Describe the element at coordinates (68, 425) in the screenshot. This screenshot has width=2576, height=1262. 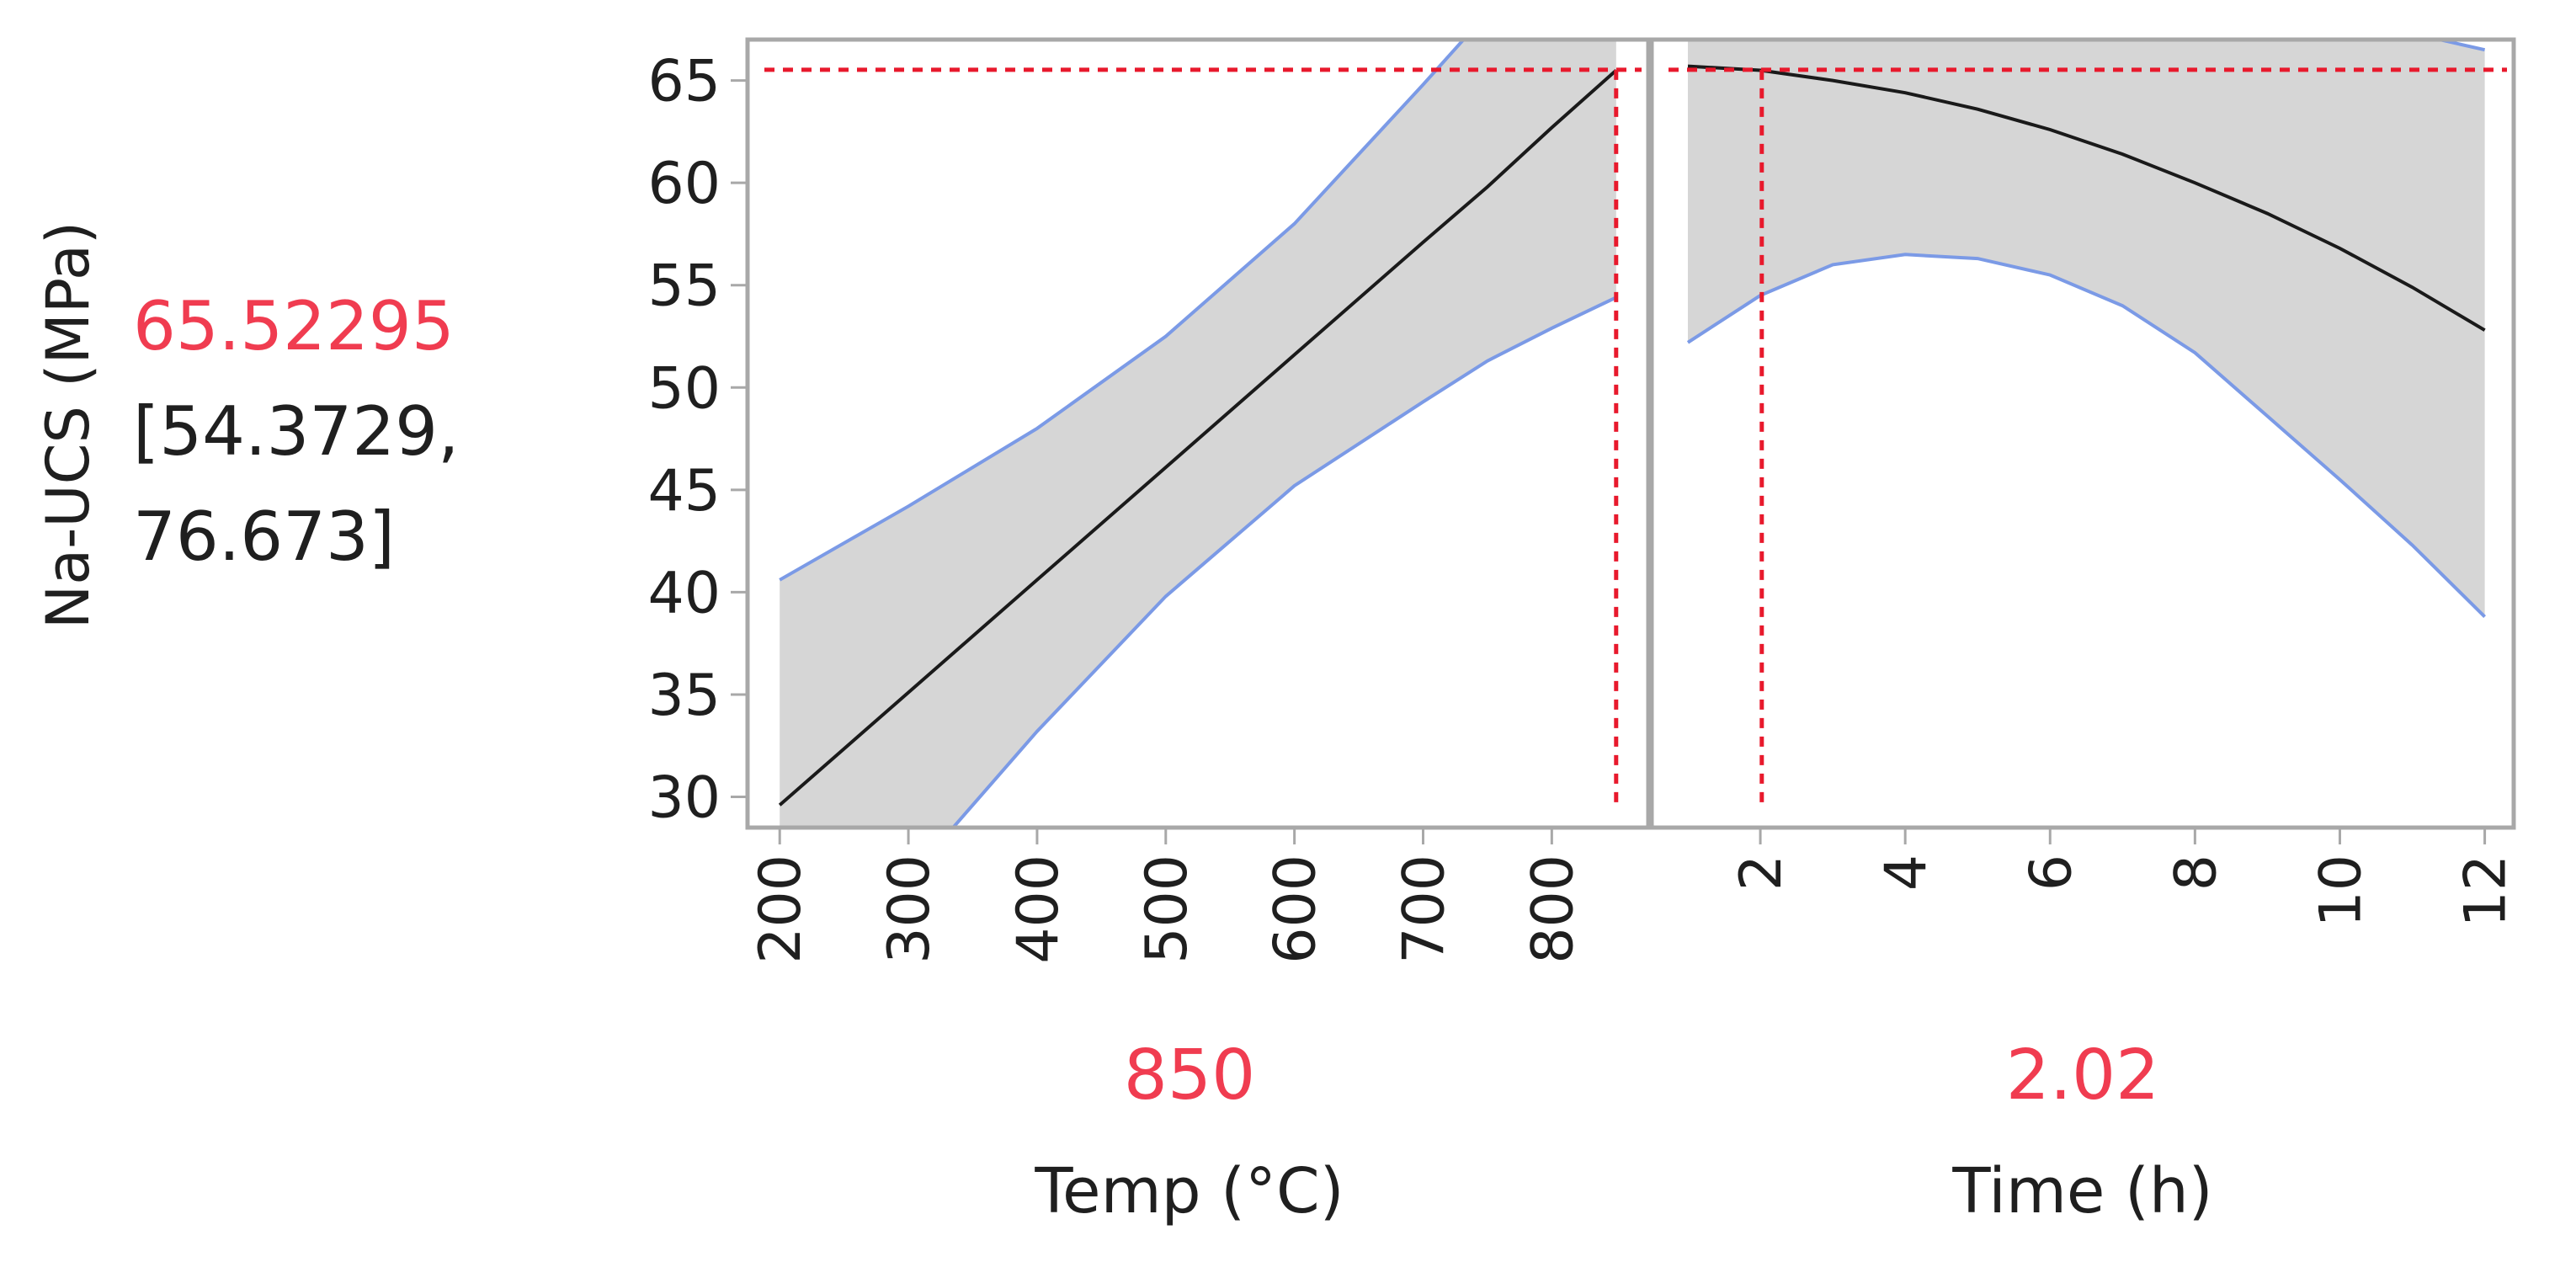
I see `y-axis-title: Na-UCS (MPa)` at that location.